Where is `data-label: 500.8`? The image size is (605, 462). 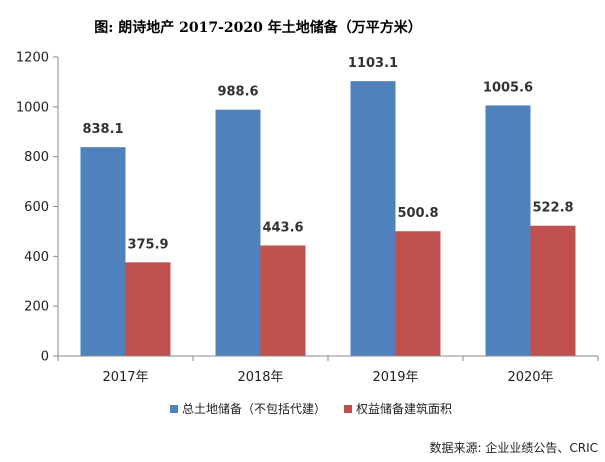
data-label: 500.8 is located at coordinates (417, 213).